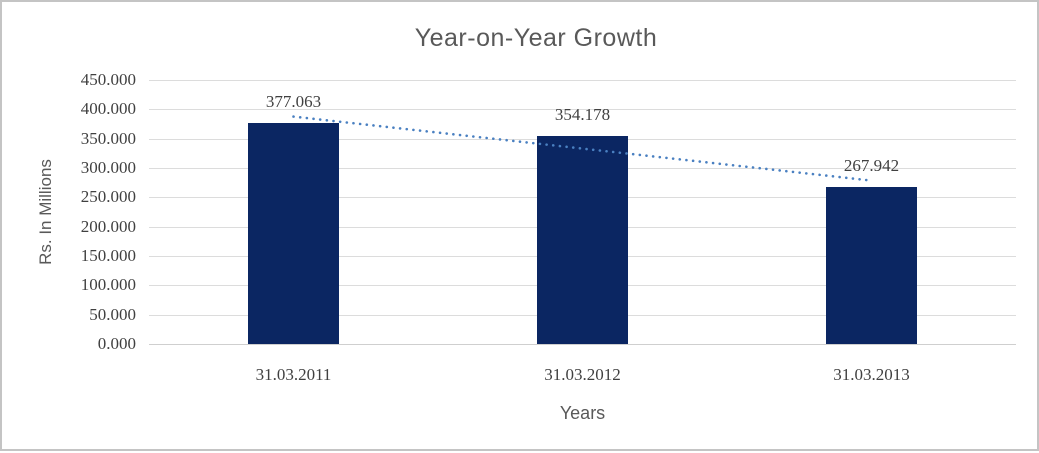 The image size is (1039, 453). What do you see at coordinates (108, 79) in the screenshot?
I see `y-axis-tick-label: 450.000` at bounding box center [108, 79].